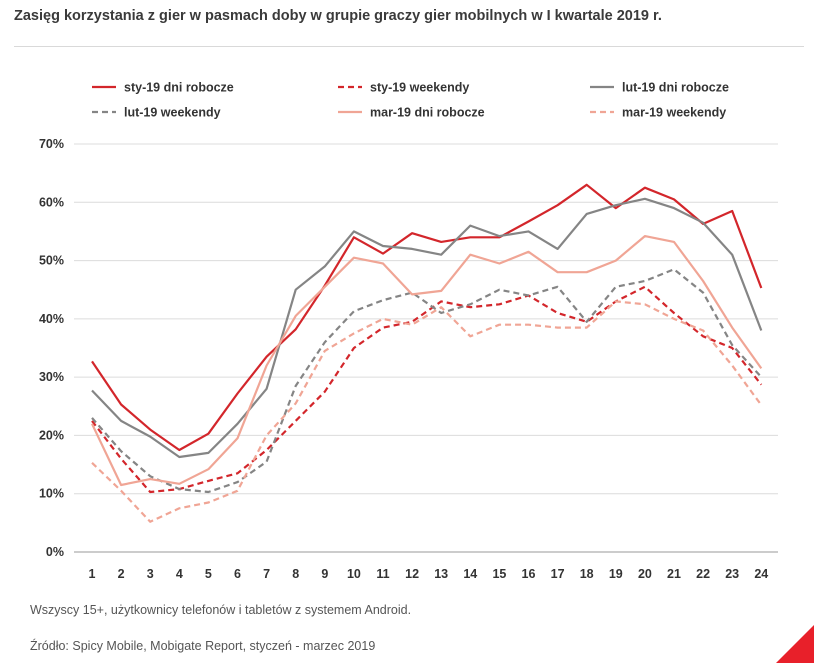  I want to click on x-tick-label: 13, so click(441, 574).